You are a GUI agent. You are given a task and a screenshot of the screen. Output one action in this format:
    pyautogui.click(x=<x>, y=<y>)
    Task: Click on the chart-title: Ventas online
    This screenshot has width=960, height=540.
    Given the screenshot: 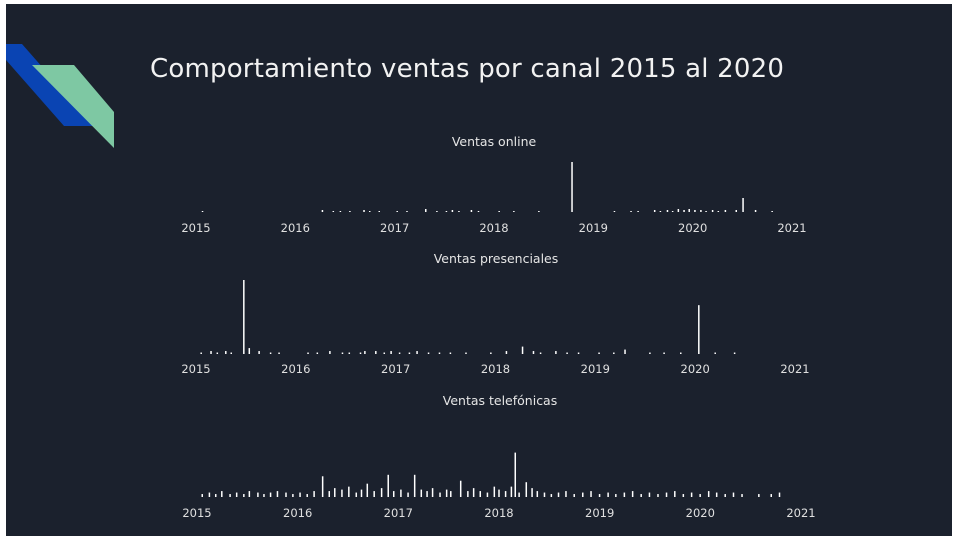 What is the action you would take?
    pyautogui.click(x=494, y=141)
    